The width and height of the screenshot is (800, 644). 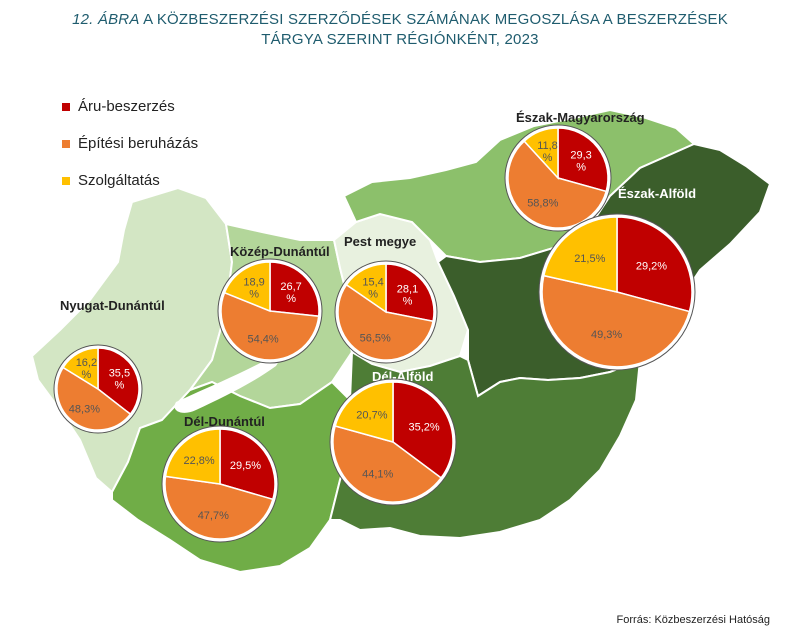 I want to click on source-note: Forrás: Közbeszerzési Hatóság, so click(x=693, y=620).